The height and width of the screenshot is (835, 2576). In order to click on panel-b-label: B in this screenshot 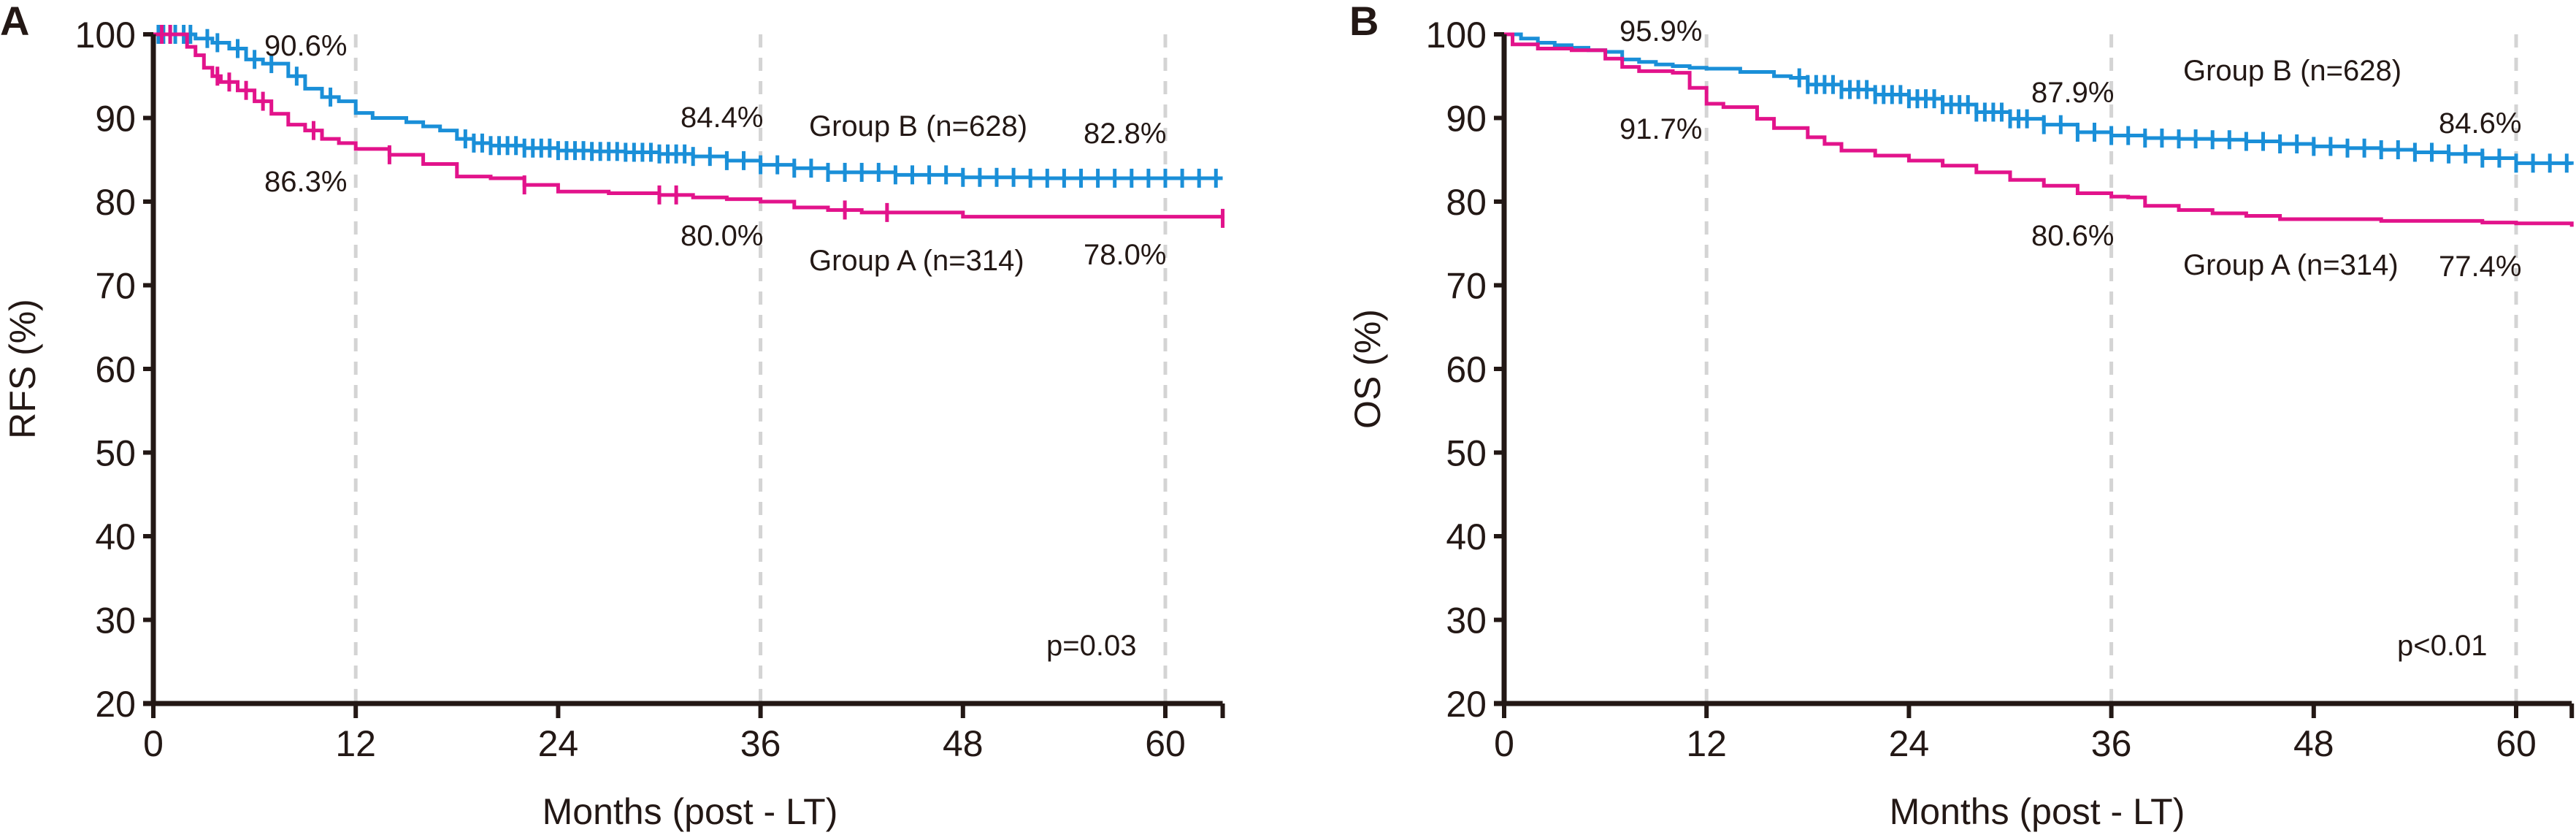, I will do `click(1364, 22)`.